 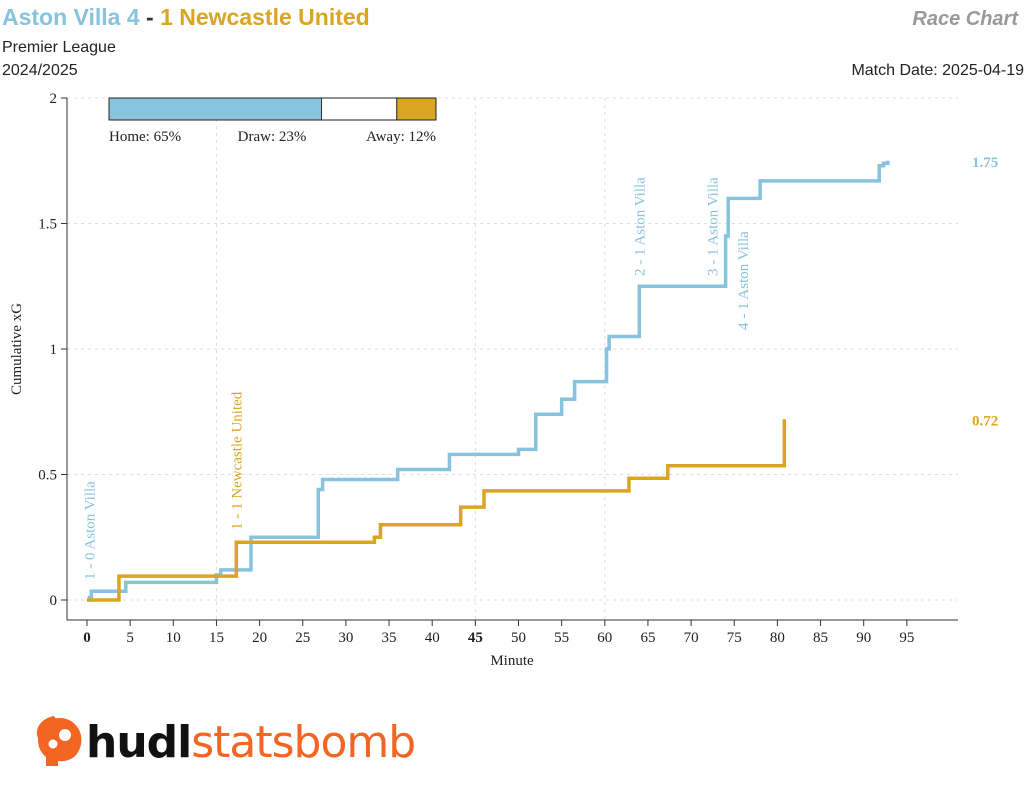 What do you see at coordinates (734, 638) in the screenshot?
I see `x-tick-label: 75` at bounding box center [734, 638].